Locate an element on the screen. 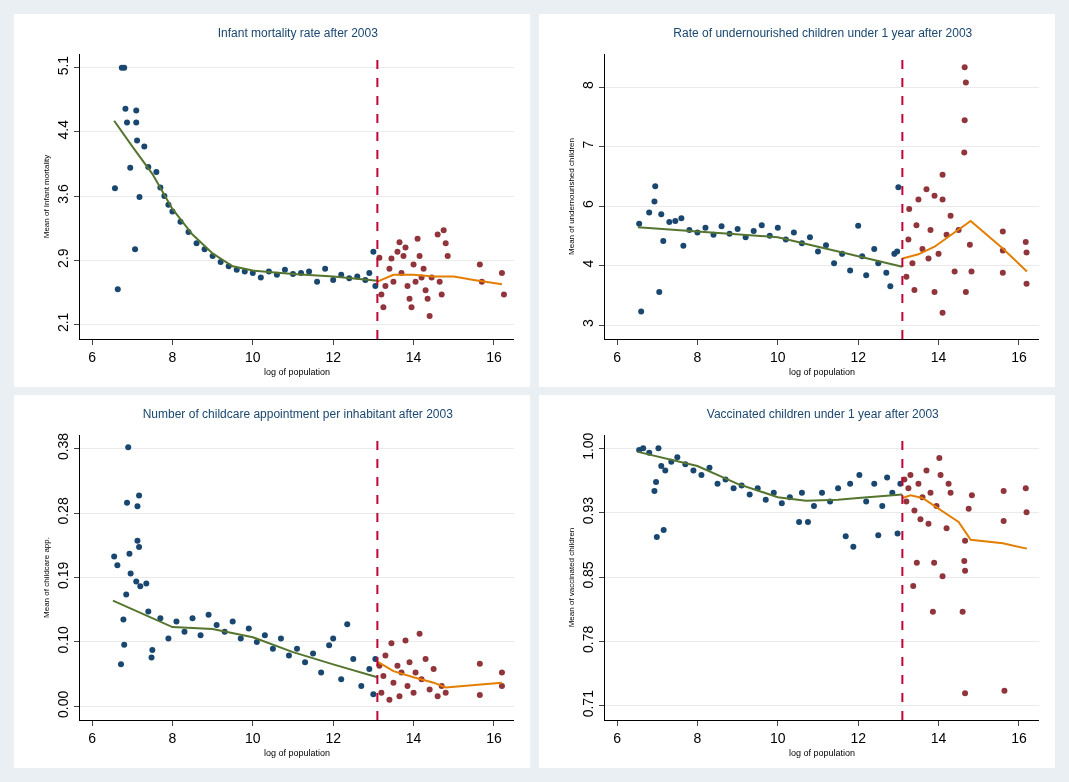 This screenshot has width=1069, height=782. y-tick-label: 2.9 is located at coordinates (63, 258).